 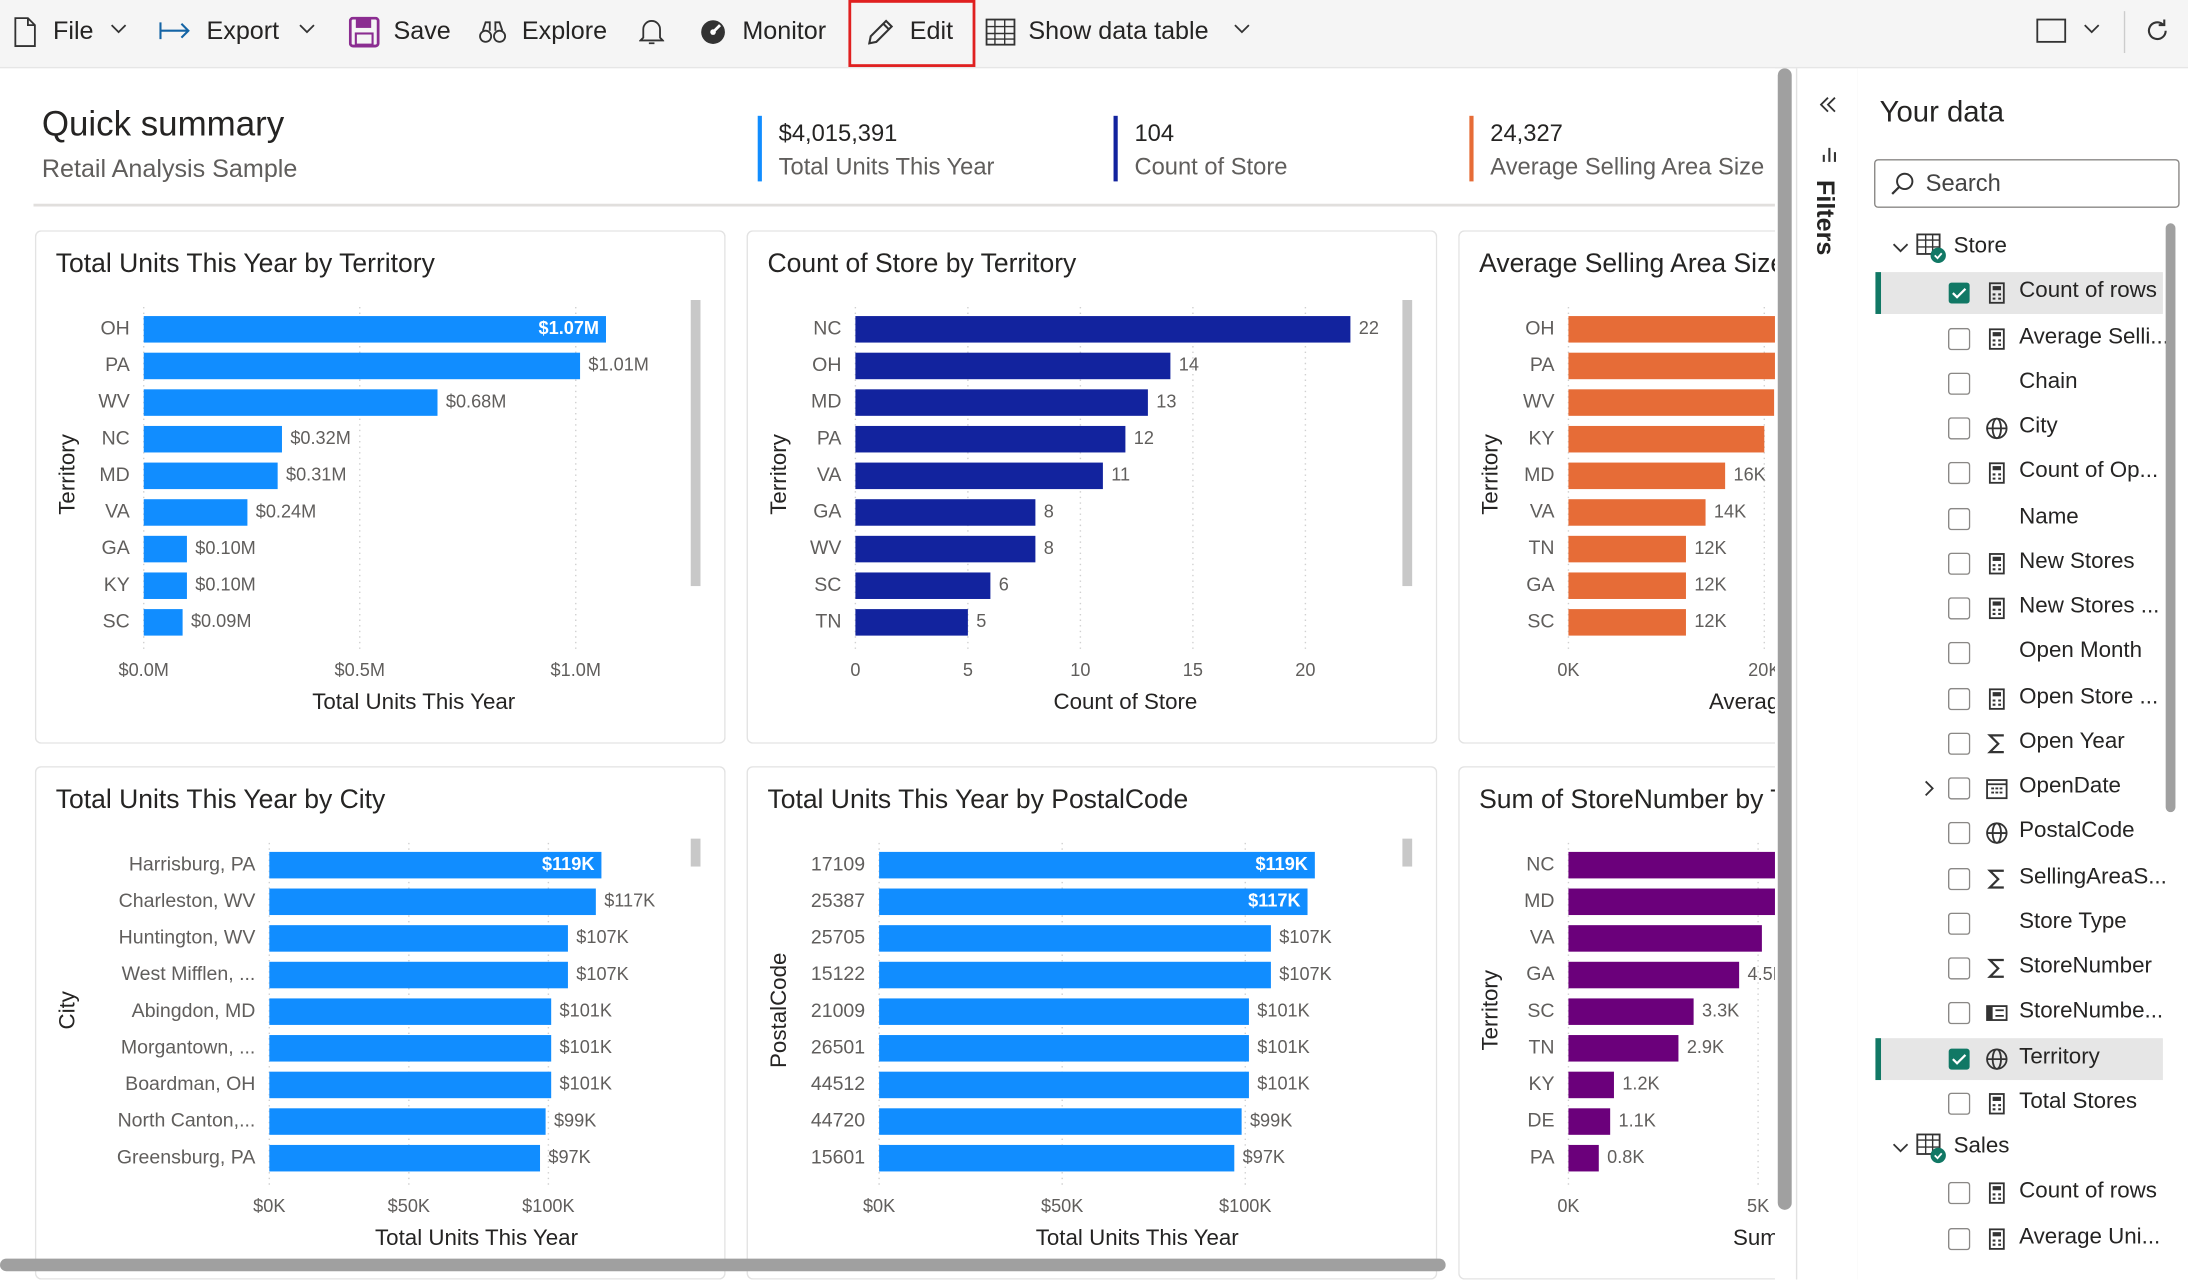 I want to click on field-row: Open Year, so click(x=2022, y=743).